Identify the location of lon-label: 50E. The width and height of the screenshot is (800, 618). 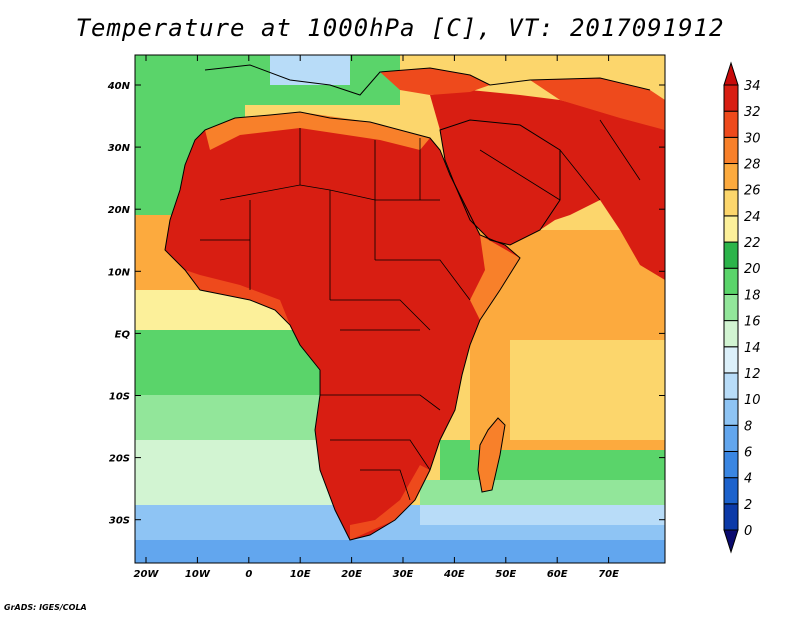
(505, 574).